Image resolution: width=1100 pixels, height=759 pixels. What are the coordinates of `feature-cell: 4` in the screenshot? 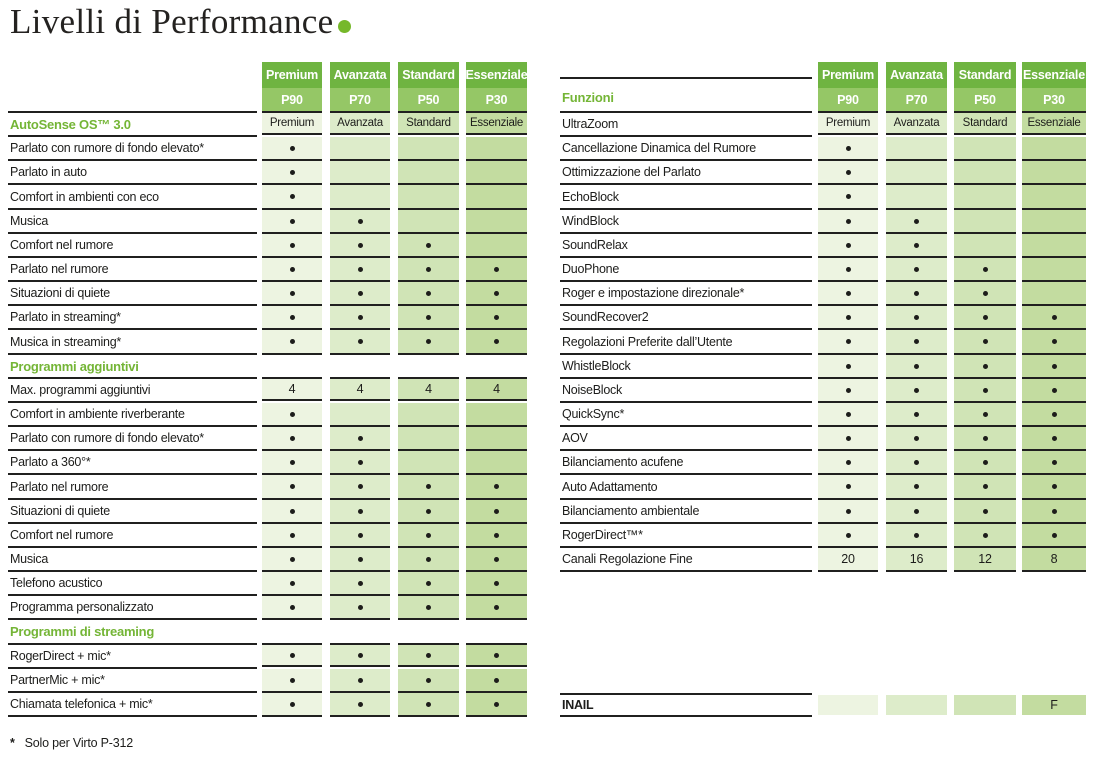 It's located at (428, 389).